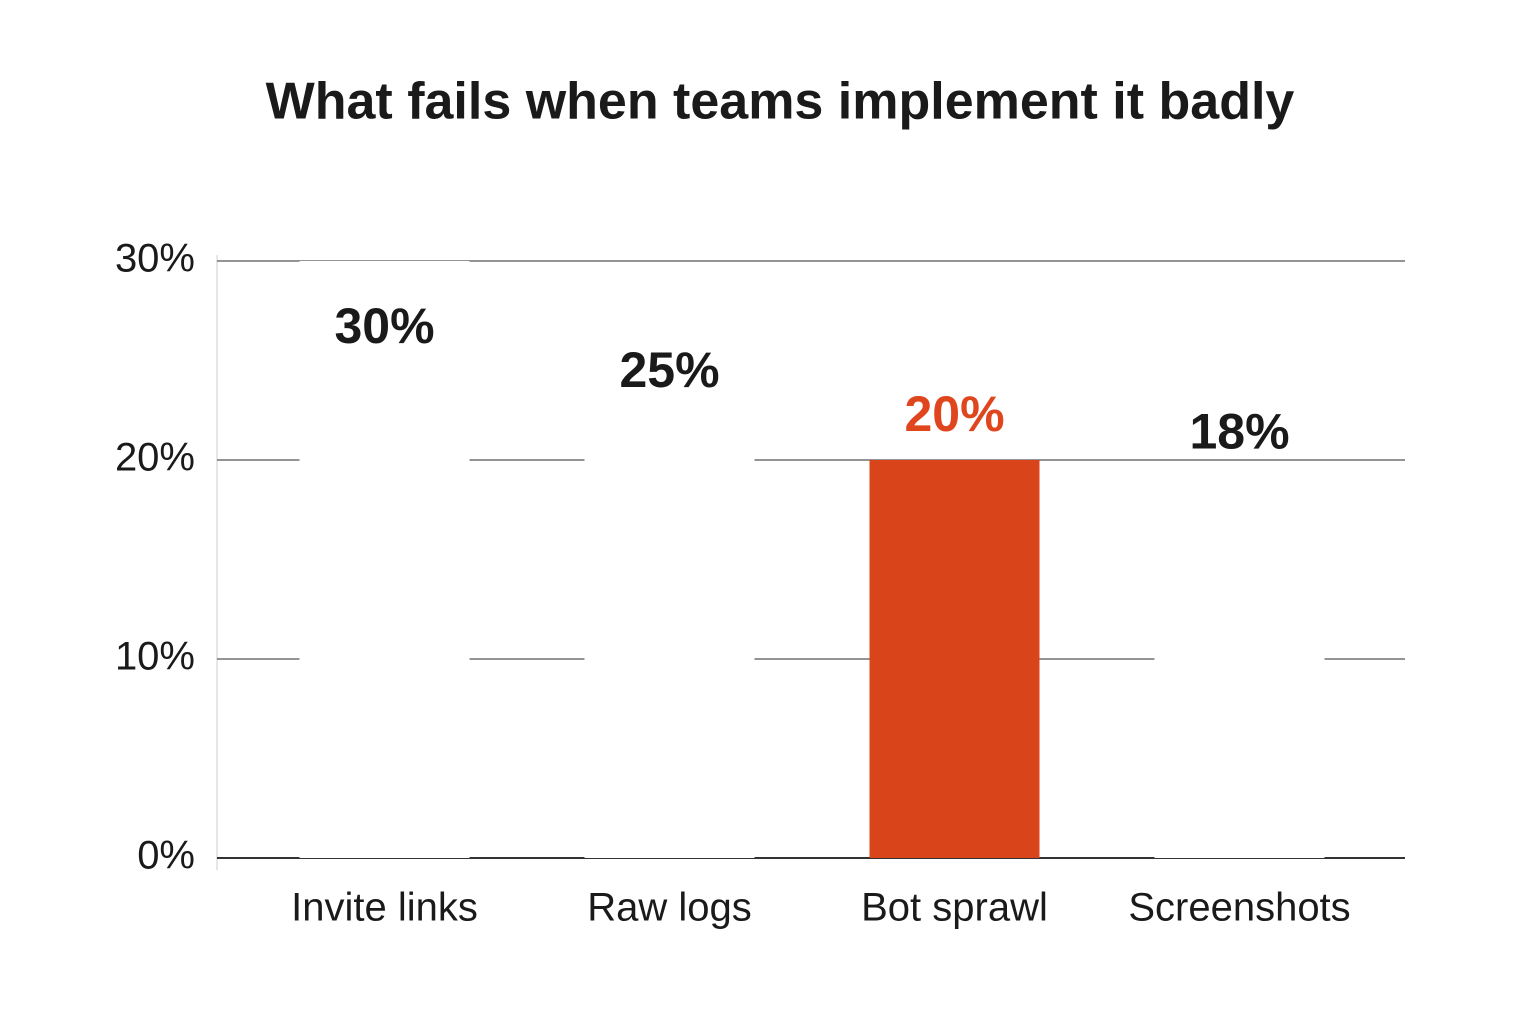 This screenshot has height=1024, width=1536. What do you see at coordinates (954, 908) in the screenshot?
I see `x-tick-label: Bot sprawl` at bounding box center [954, 908].